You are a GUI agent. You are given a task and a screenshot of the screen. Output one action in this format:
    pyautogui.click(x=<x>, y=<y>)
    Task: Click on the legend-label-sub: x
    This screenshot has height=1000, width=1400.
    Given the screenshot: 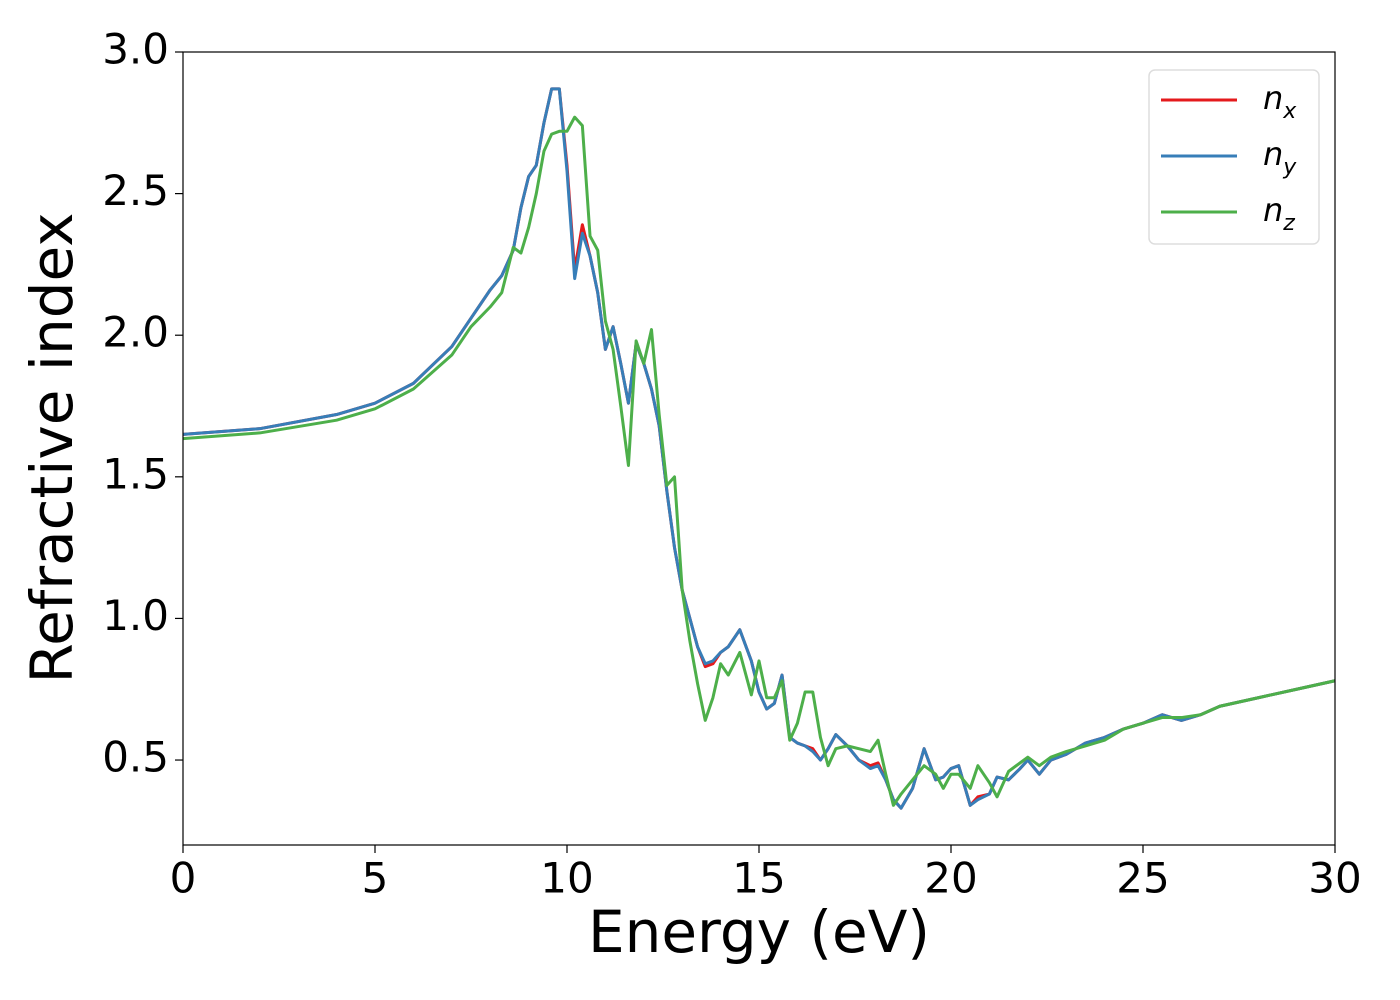 What is the action you would take?
    pyautogui.click(x=1289, y=111)
    